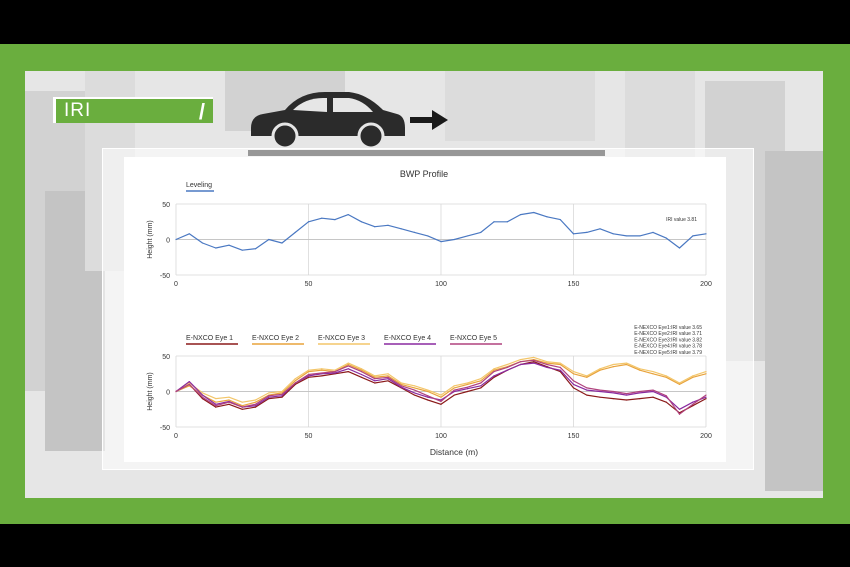 The height and width of the screenshot is (567, 850). Describe the element at coordinates (441, 436) in the screenshot. I see `x-tick-label: 100` at that location.